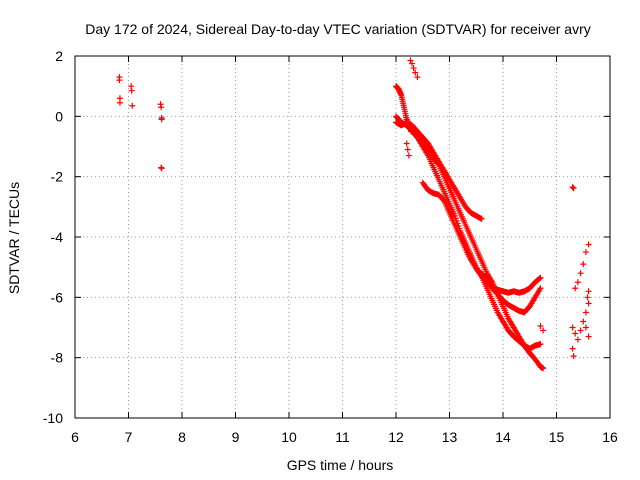 The height and width of the screenshot is (480, 640). I want to click on x-tick-label: 16, so click(610, 437).